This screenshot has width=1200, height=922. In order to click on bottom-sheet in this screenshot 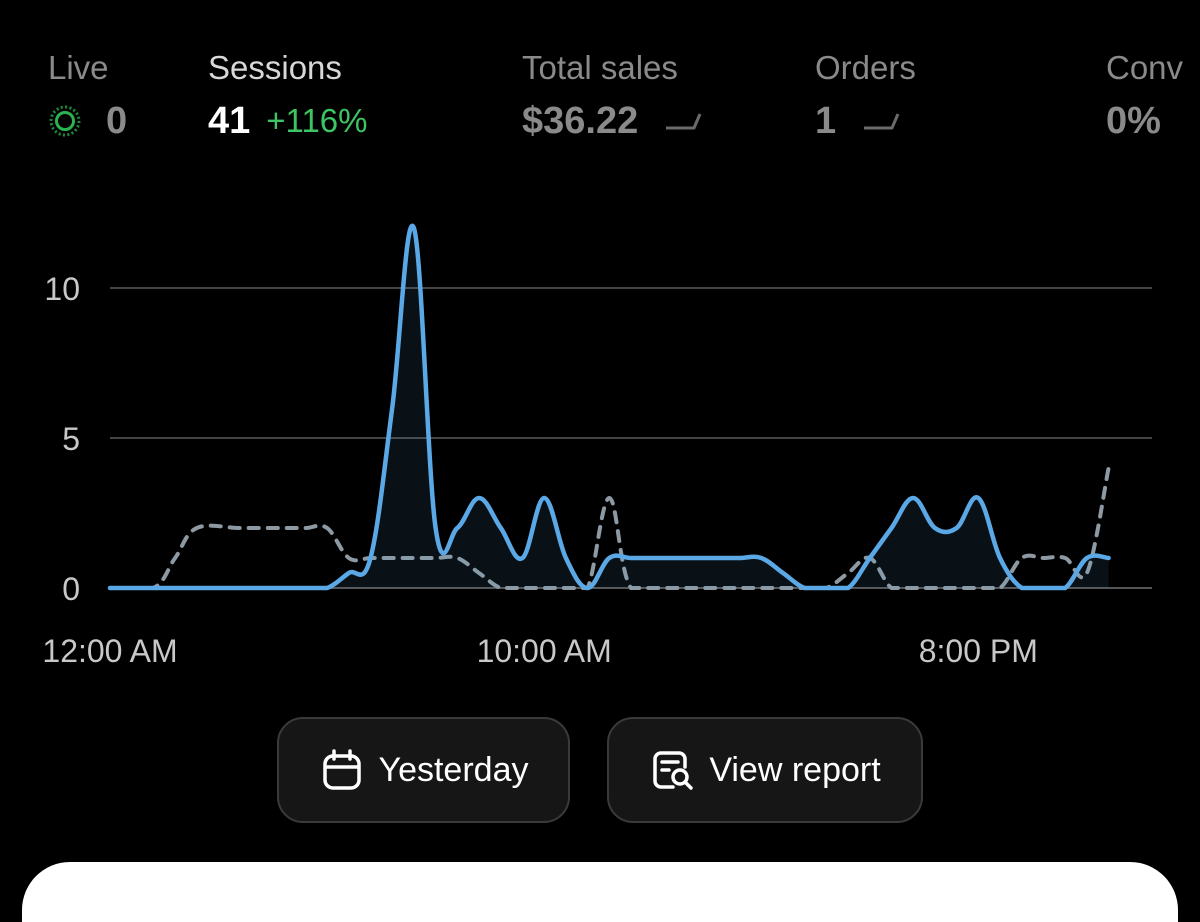, I will do `click(600, 892)`.